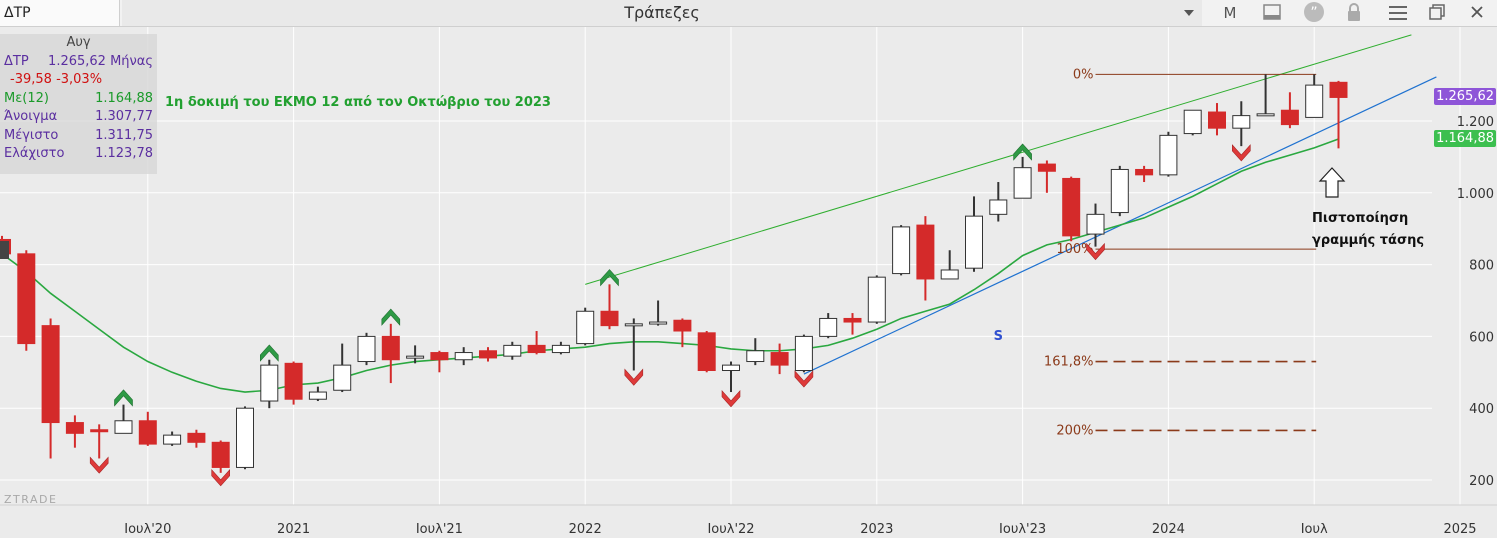 This screenshot has height=538, width=1497. What do you see at coordinates (1354, 13) in the screenshot?
I see `lock-icon` at bounding box center [1354, 13].